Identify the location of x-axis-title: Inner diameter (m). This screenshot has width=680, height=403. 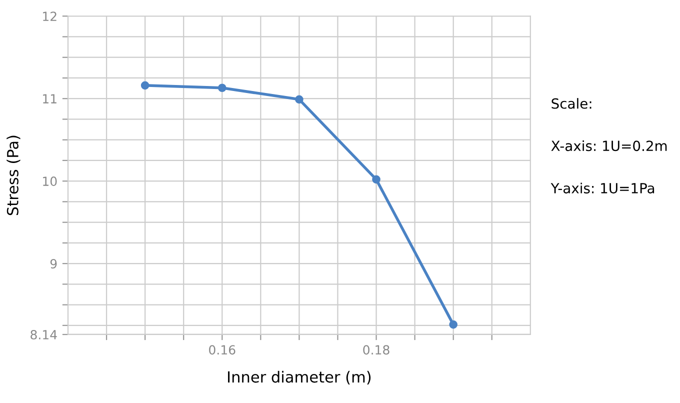
(299, 377).